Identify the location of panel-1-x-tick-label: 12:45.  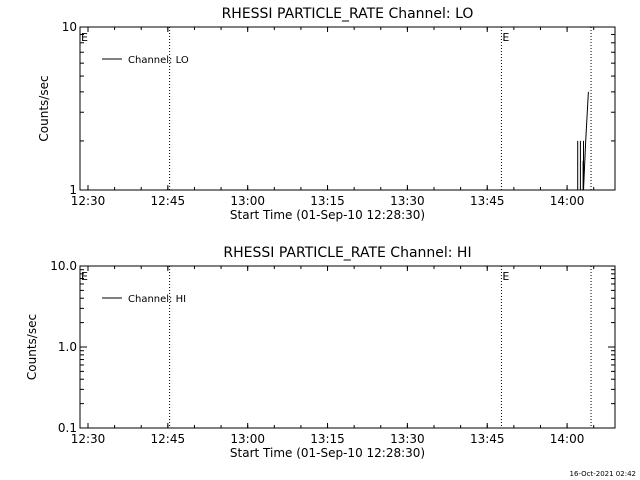
(168, 439).